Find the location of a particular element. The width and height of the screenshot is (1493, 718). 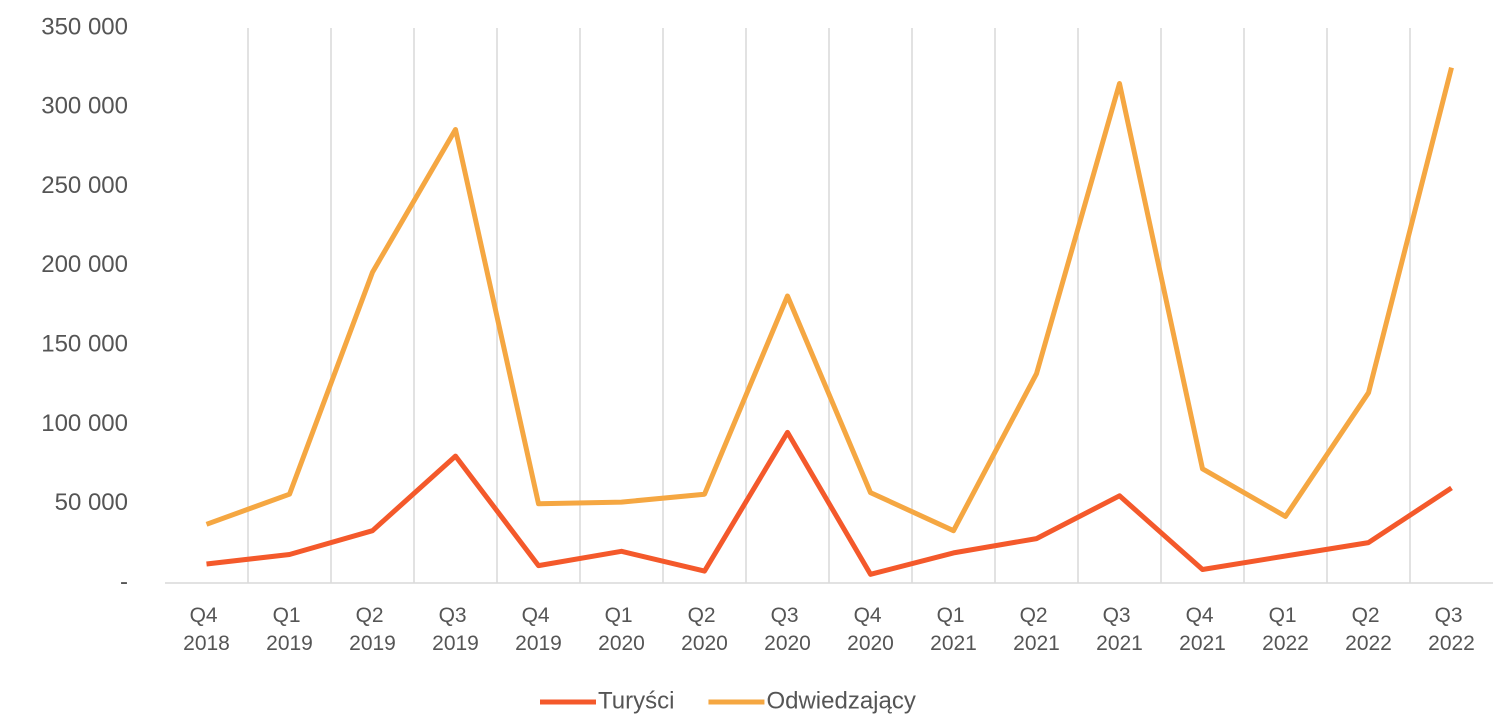

x-tick-label: Q2 2021 is located at coordinates (1036, 629).